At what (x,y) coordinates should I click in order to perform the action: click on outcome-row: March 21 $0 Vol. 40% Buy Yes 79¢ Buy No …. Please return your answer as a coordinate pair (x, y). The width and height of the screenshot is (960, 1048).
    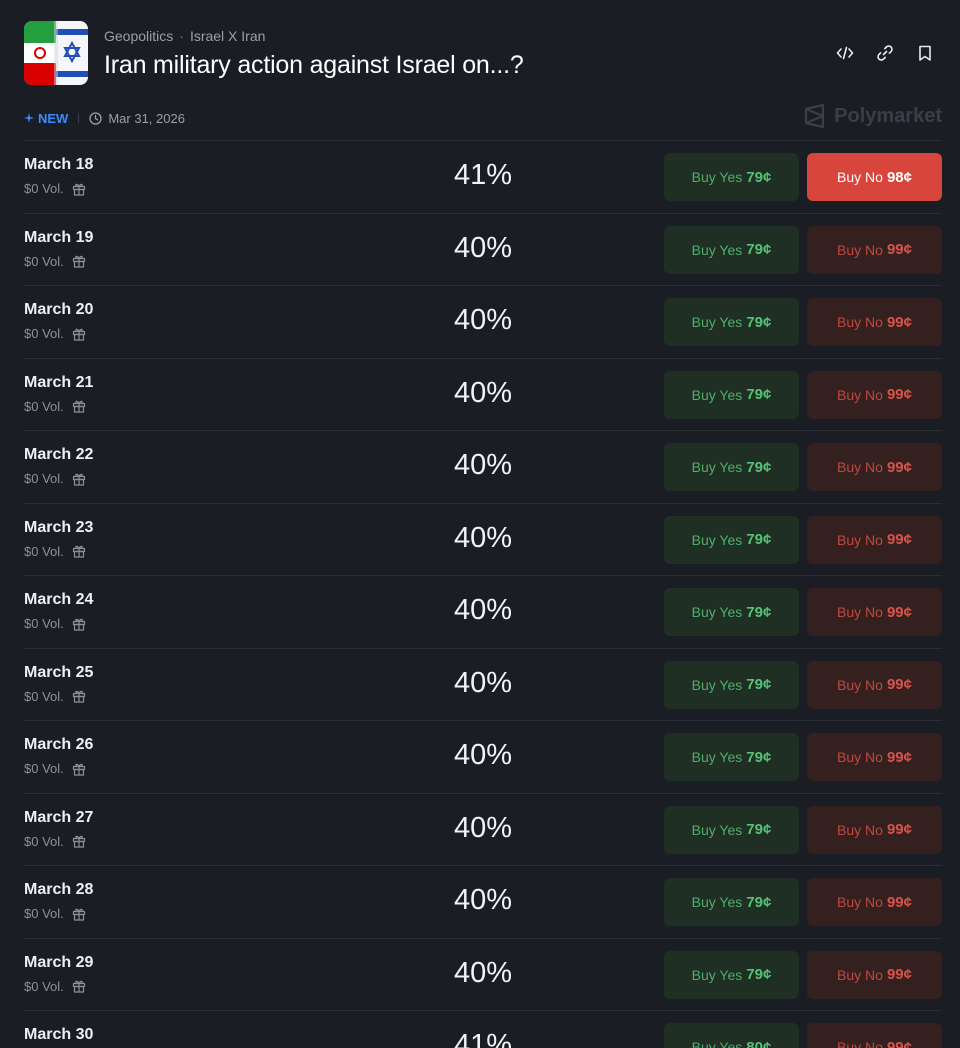
    Looking at the image, I should click on (483, 394).